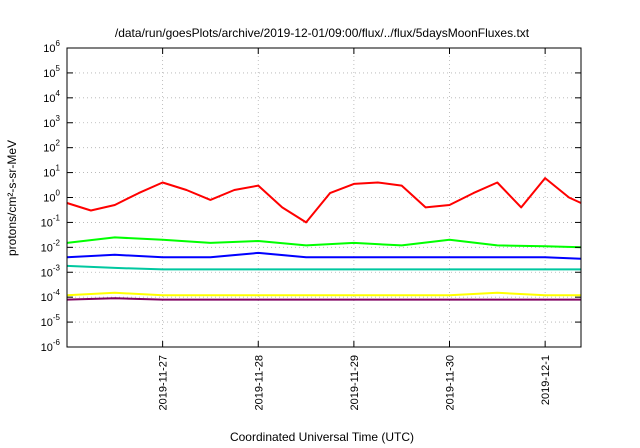 This screenshot has height=448, width=640. I want to click on x-tick-label: 2019-11-29, so click(355, 382).